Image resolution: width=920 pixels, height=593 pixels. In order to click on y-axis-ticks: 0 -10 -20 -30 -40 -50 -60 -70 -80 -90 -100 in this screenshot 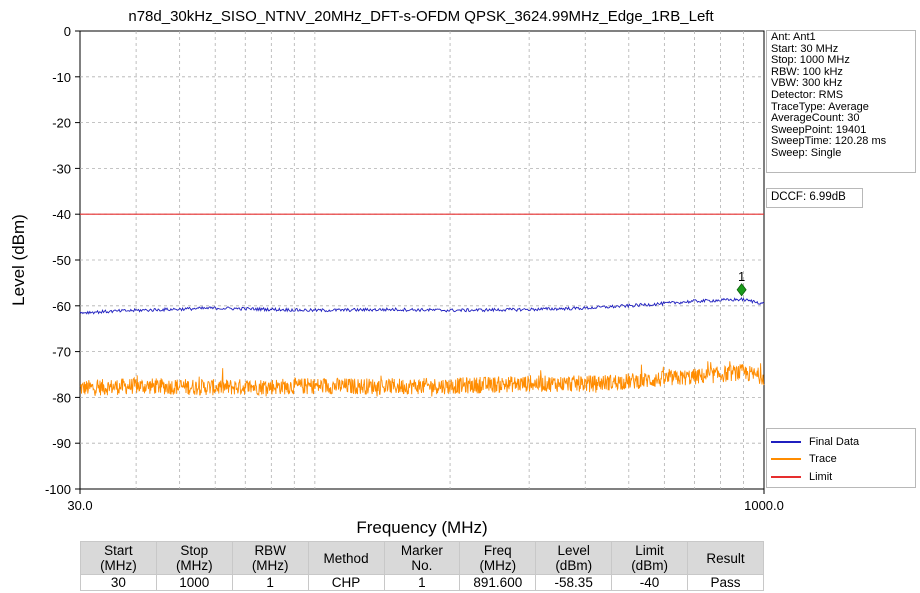, I will do `click(62, 260)`.